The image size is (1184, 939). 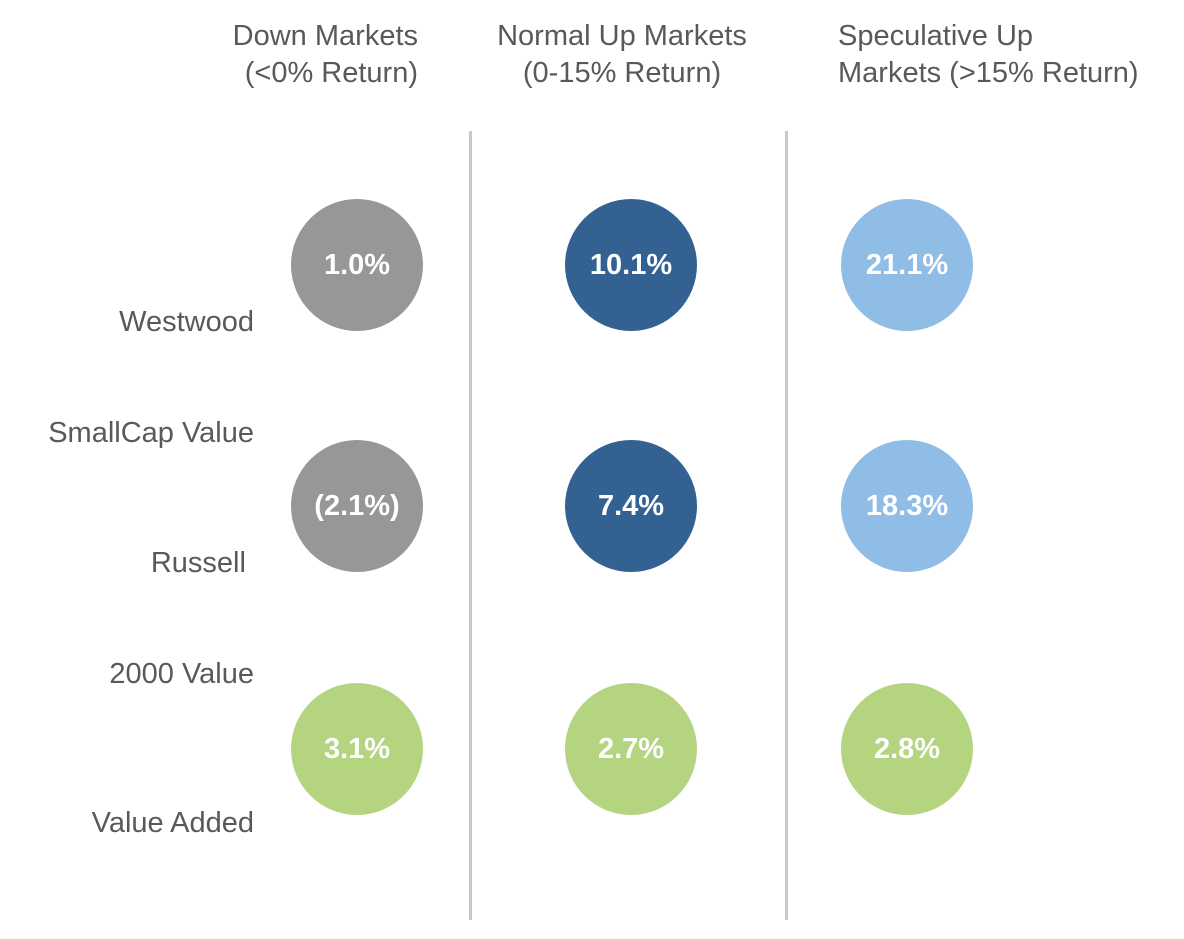 I want to click on column-header-line: Speculative Up, so click(x=936, y=36).